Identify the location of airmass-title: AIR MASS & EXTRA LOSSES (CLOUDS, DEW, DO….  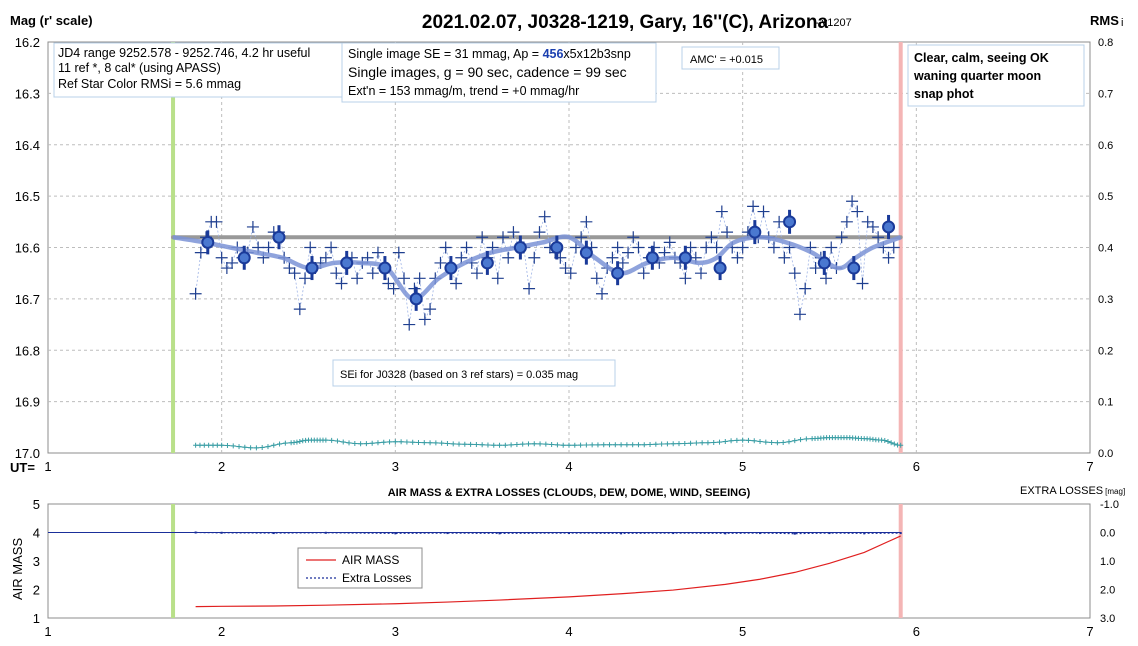
(569, 493).